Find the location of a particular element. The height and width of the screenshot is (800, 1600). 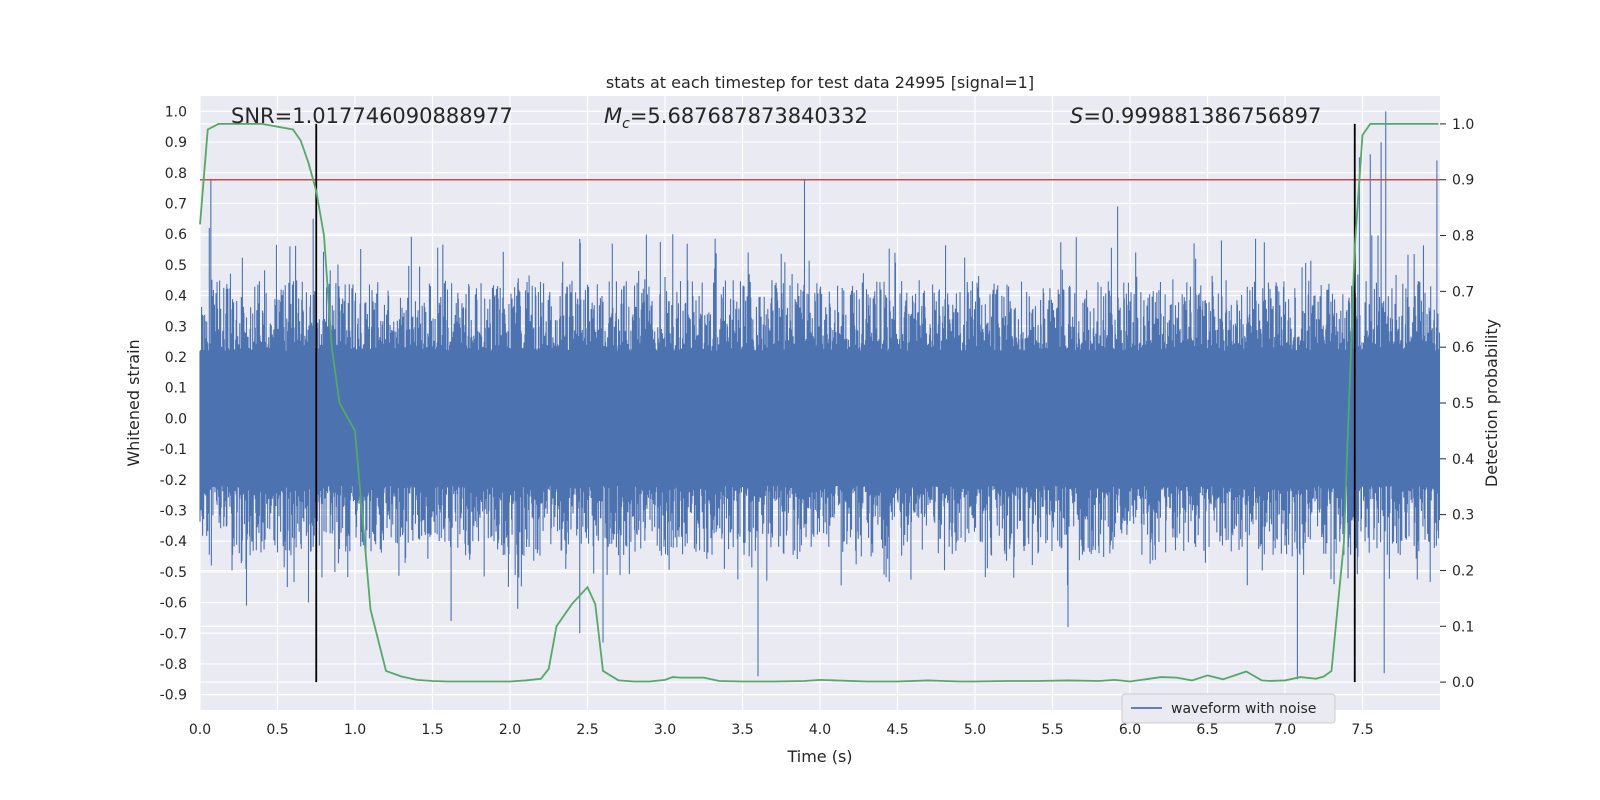

y-tick-label: -0.3 is located at coordinates (173, 511).